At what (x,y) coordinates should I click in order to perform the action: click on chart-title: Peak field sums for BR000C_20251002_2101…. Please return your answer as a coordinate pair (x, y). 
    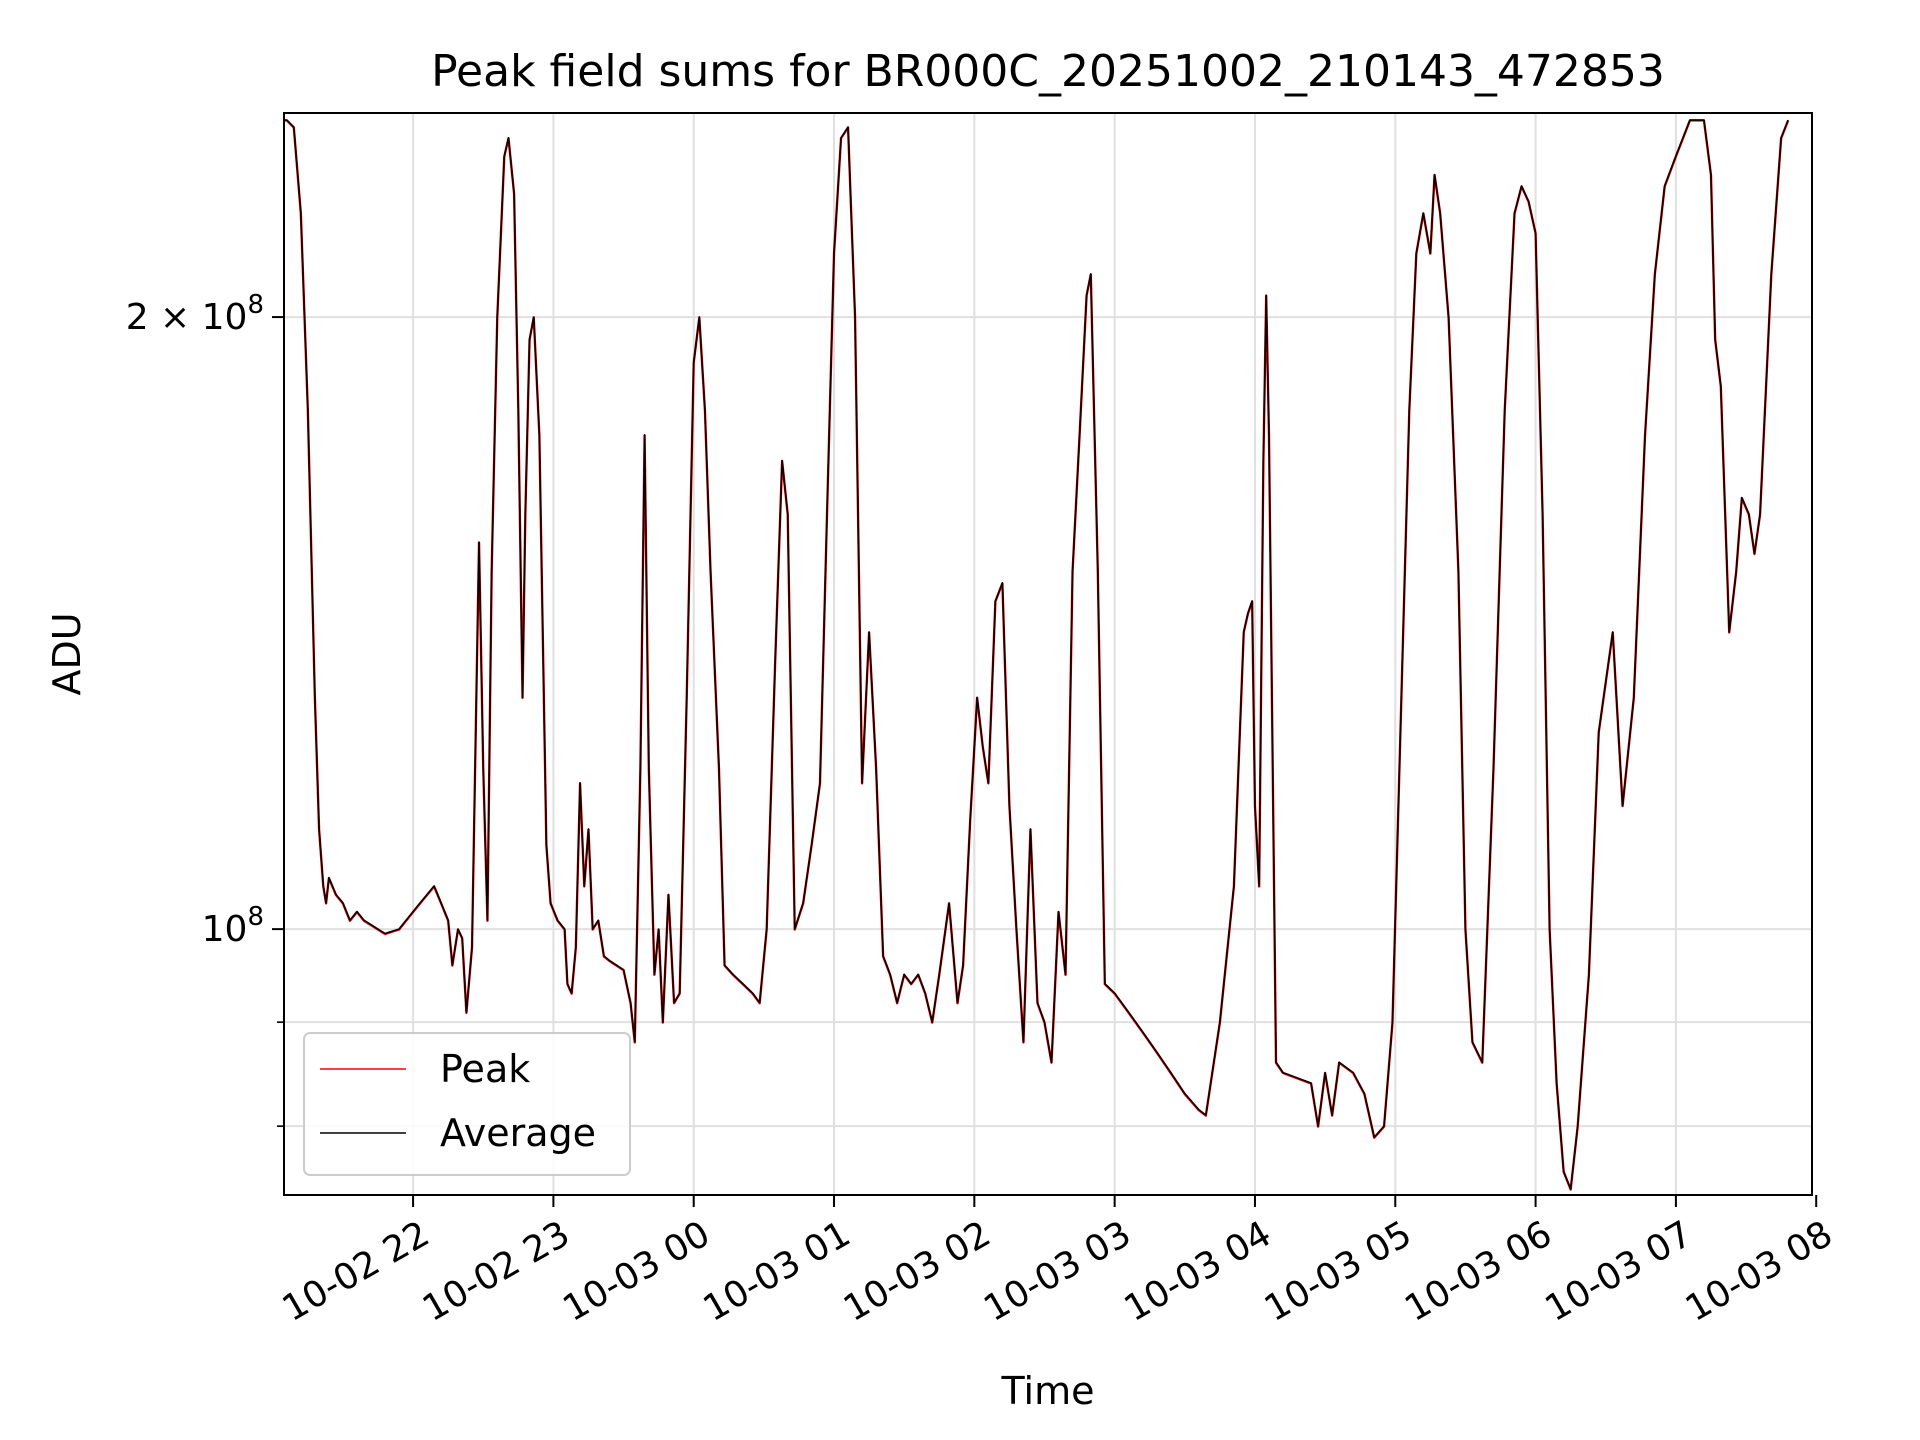
    Looking at the image, I should click on (1048, 71).